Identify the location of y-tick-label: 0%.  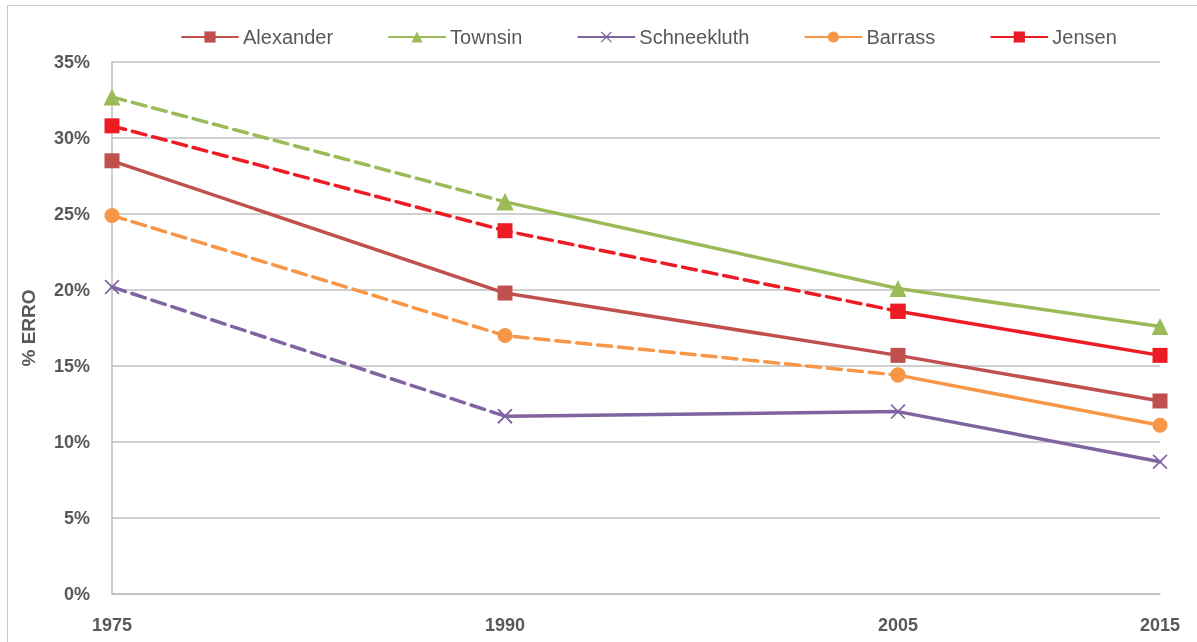
(76, 594).